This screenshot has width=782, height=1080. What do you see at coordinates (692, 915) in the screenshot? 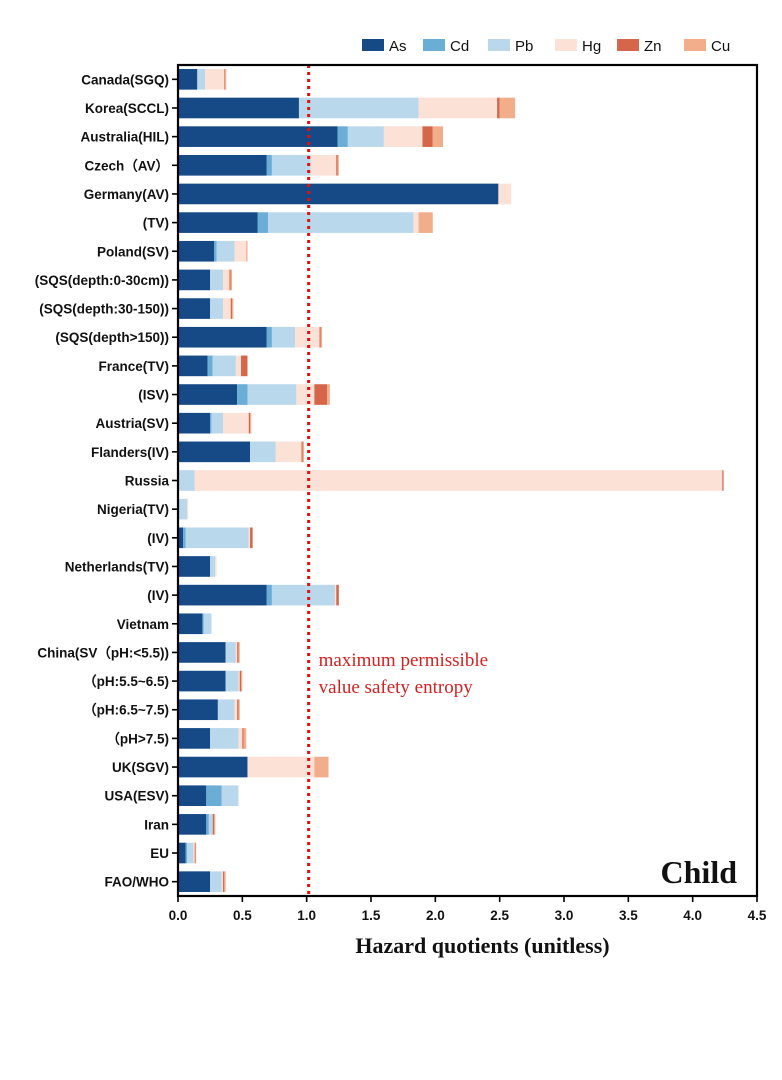
I see `x-tick-label: 4.0` at bounding box center [692, 915].